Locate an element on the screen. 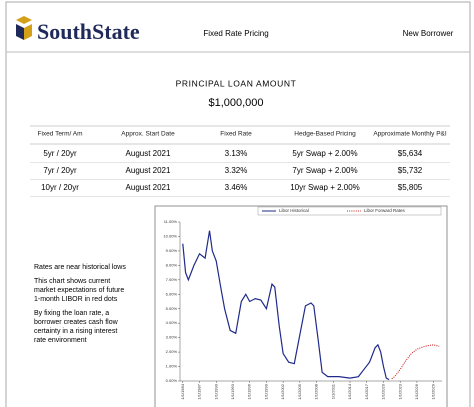 The image size is (474, 407). y-tick-label: 10.00% is located at coordinates (170, 236).